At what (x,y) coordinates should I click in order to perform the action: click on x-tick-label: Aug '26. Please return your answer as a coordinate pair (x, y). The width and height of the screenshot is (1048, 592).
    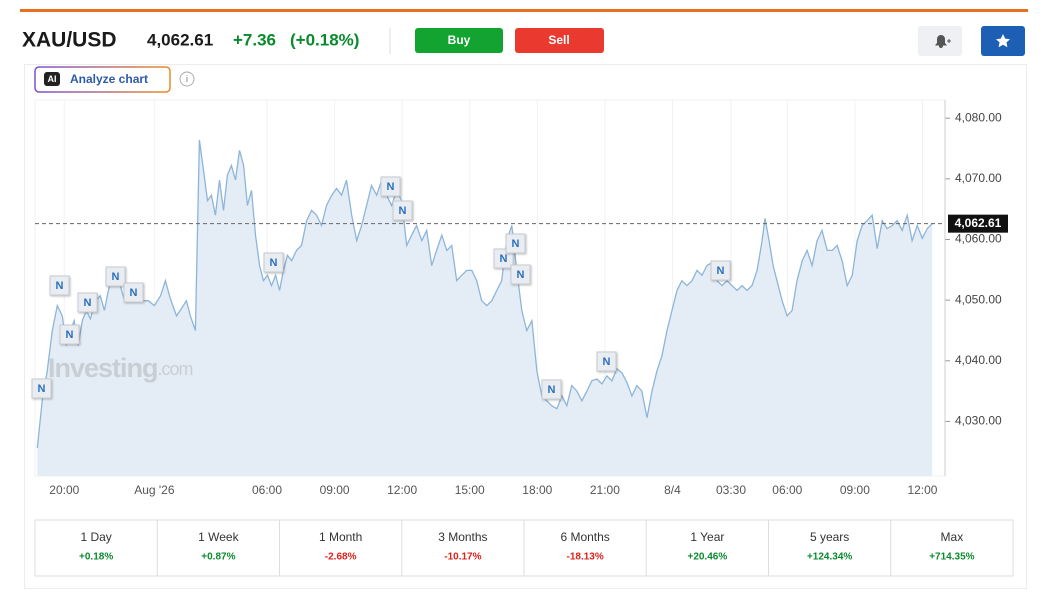
    Looking at the image, I should click on (154, 490).